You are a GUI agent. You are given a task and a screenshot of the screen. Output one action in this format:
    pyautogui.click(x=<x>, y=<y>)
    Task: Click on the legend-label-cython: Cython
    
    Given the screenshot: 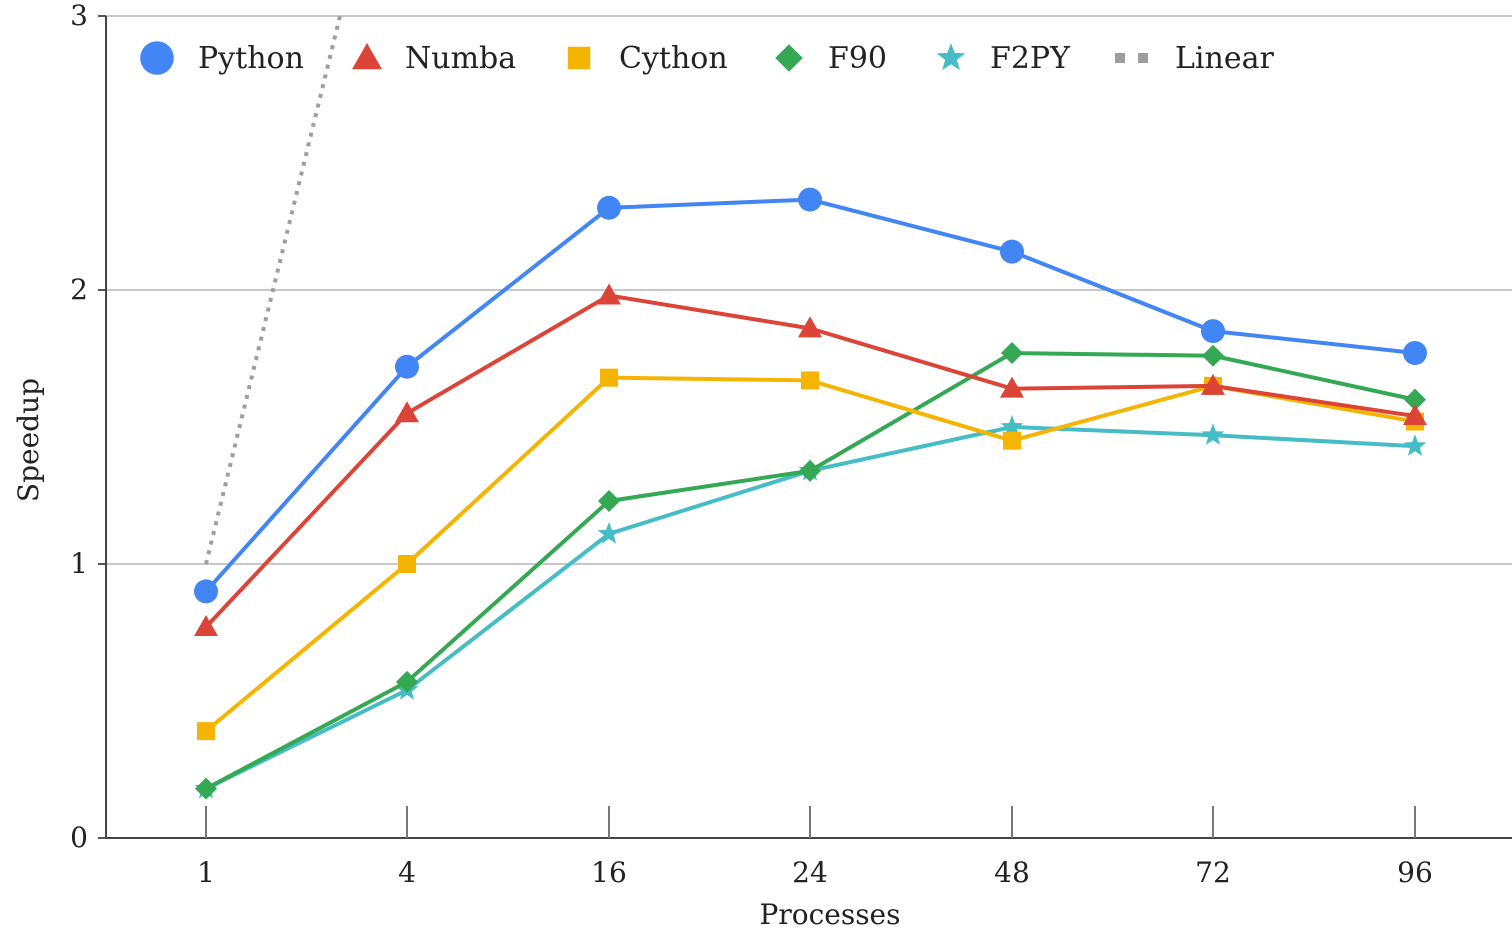 What is the action you would take?
    pyautogui.click(x=673, y=58)
    